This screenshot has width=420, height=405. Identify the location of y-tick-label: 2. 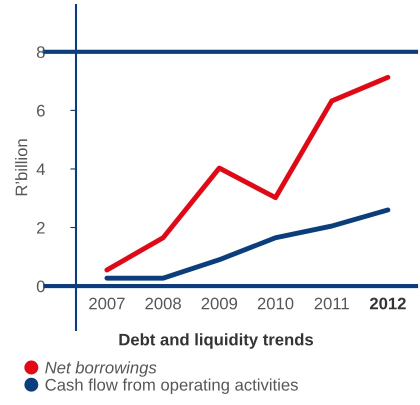
(41, 228).